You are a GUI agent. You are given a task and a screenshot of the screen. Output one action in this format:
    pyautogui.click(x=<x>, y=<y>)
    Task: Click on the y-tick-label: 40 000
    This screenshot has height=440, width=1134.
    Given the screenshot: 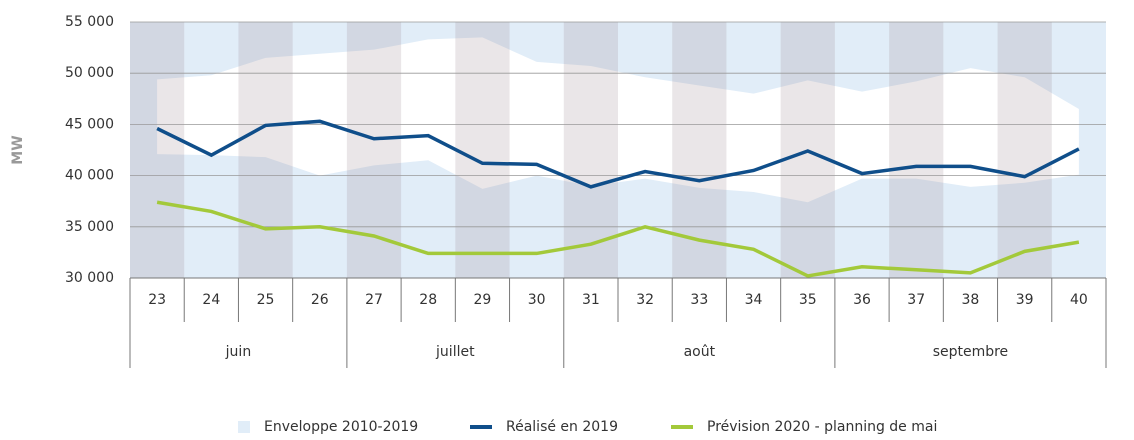 What is the action you would take?
    pyautogui.click(x=89, y=176)
    